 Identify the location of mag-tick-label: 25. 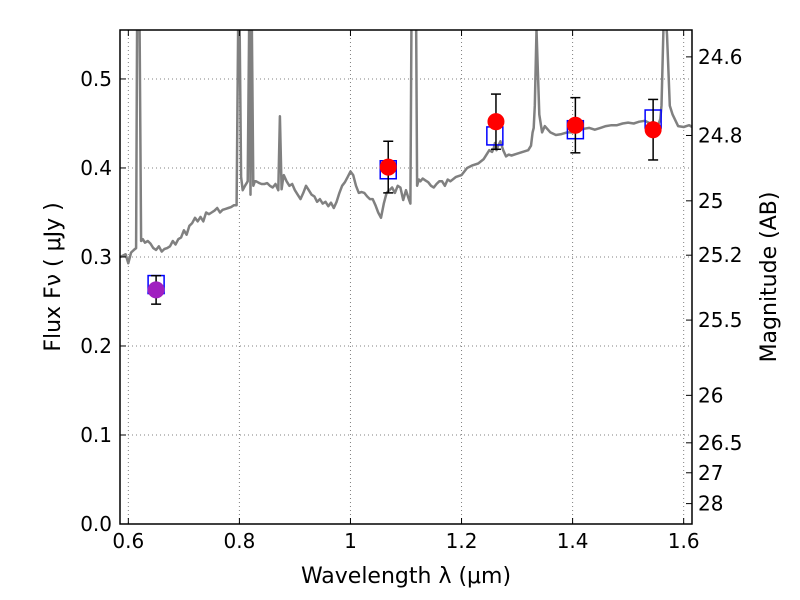
(710, 201).